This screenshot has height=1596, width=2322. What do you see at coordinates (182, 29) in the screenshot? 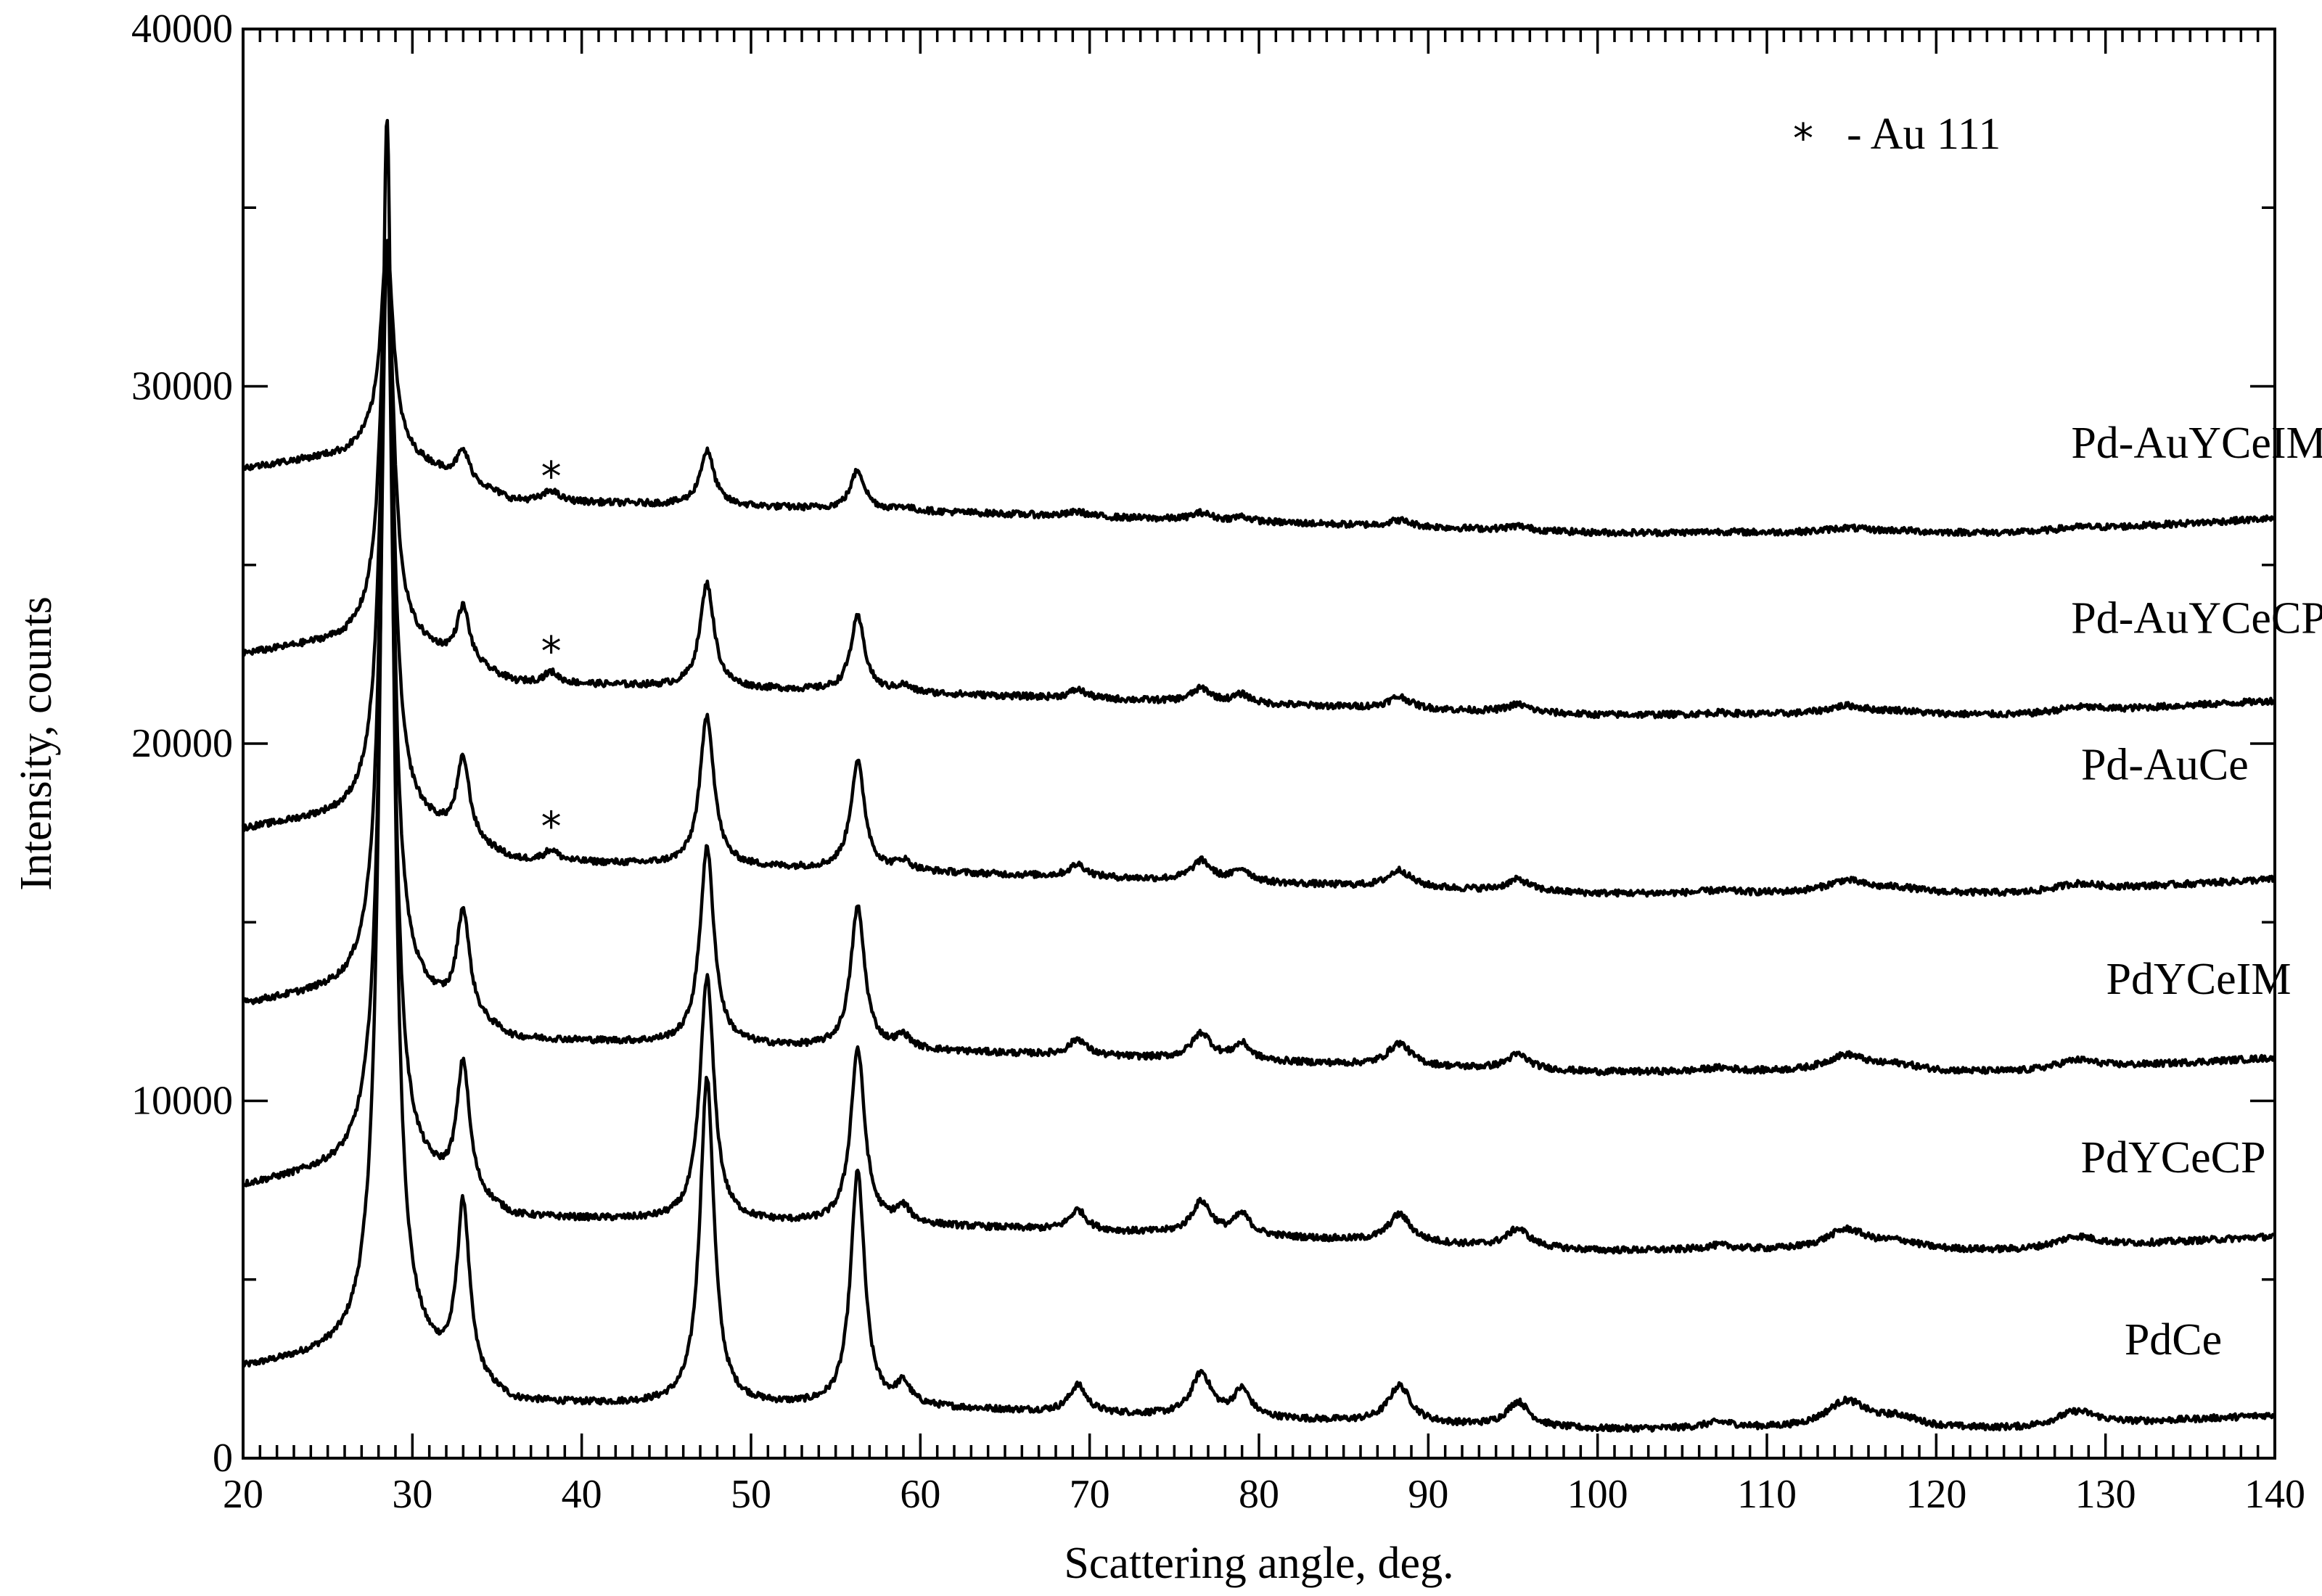
I see `y-tick-label: 40000` at bounding box center [182, 29].